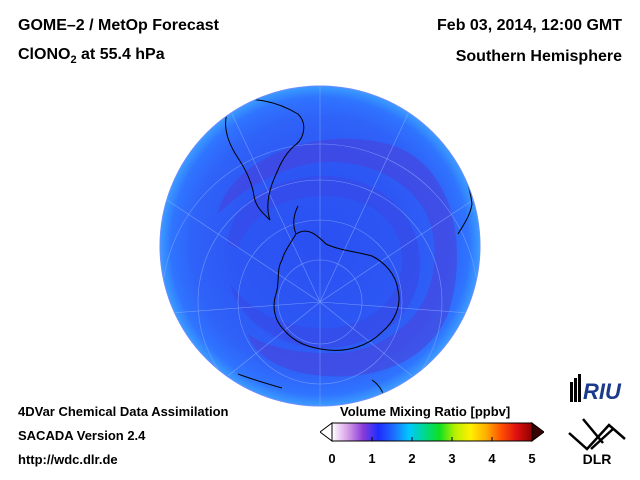 Image resolution: width=640 pixels, height=480 pixels. Describe the element at coordinates (68, 459) in the screenshot. I see `source-url: http://wdc.dlr.de` at that location.